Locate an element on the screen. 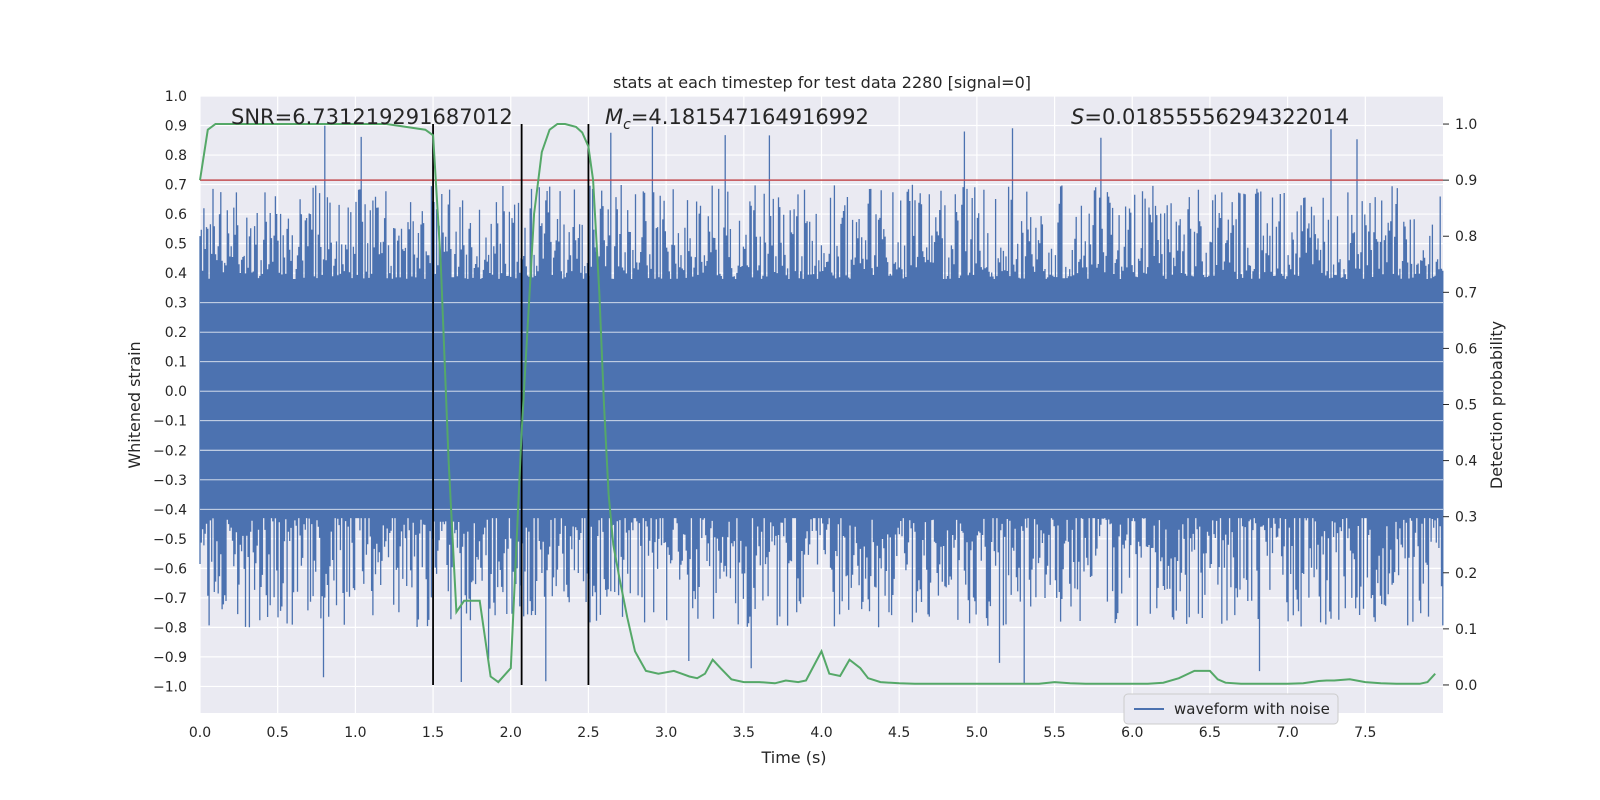 This screenshot has height=800, width=1600. y-tick-label-left: −0.4 is located at coordinates (170, 510).